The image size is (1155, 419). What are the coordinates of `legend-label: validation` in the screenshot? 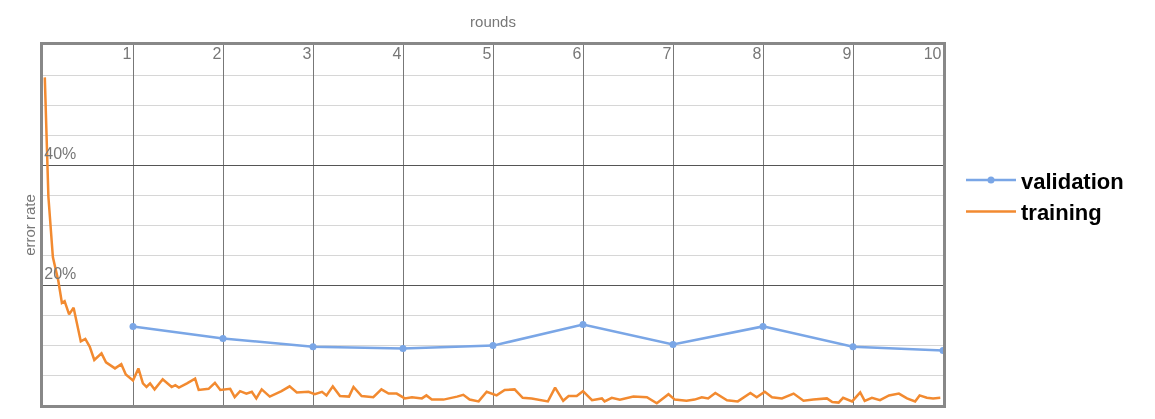 It's located at (1072, 181).